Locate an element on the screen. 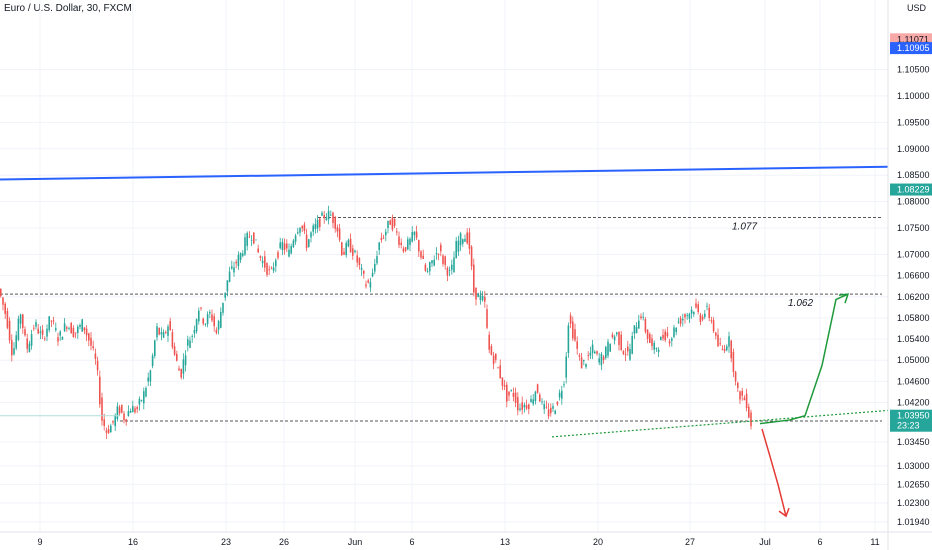 This screenshot has height=550, width=932. price-tag-label: 1.11071 is located at coordinates (913, 39).